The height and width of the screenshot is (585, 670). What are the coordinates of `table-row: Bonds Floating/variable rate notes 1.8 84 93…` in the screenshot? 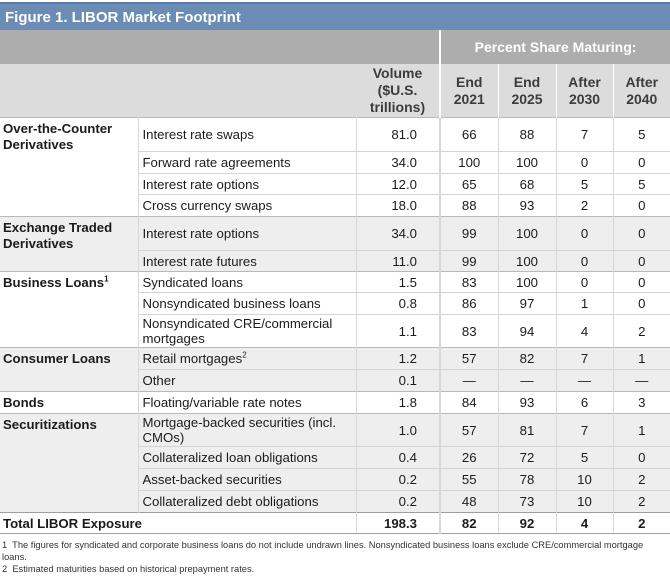 It's located at (335, 402).